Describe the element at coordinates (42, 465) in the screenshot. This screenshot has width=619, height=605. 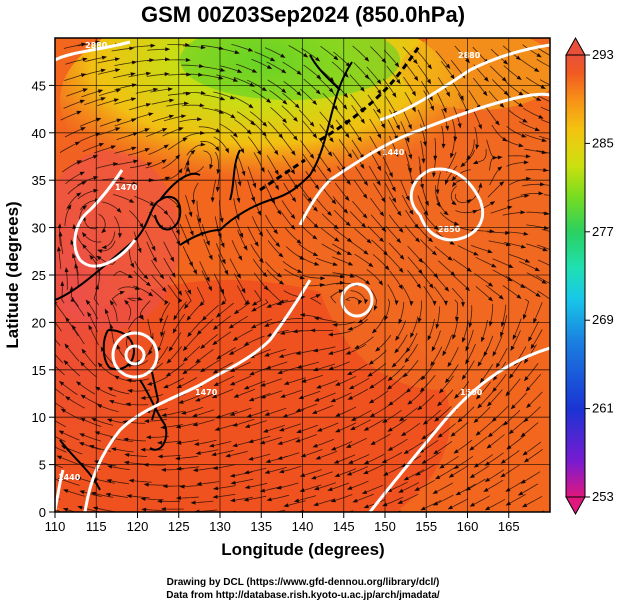
I see `y-tick-label: 5` at that location.